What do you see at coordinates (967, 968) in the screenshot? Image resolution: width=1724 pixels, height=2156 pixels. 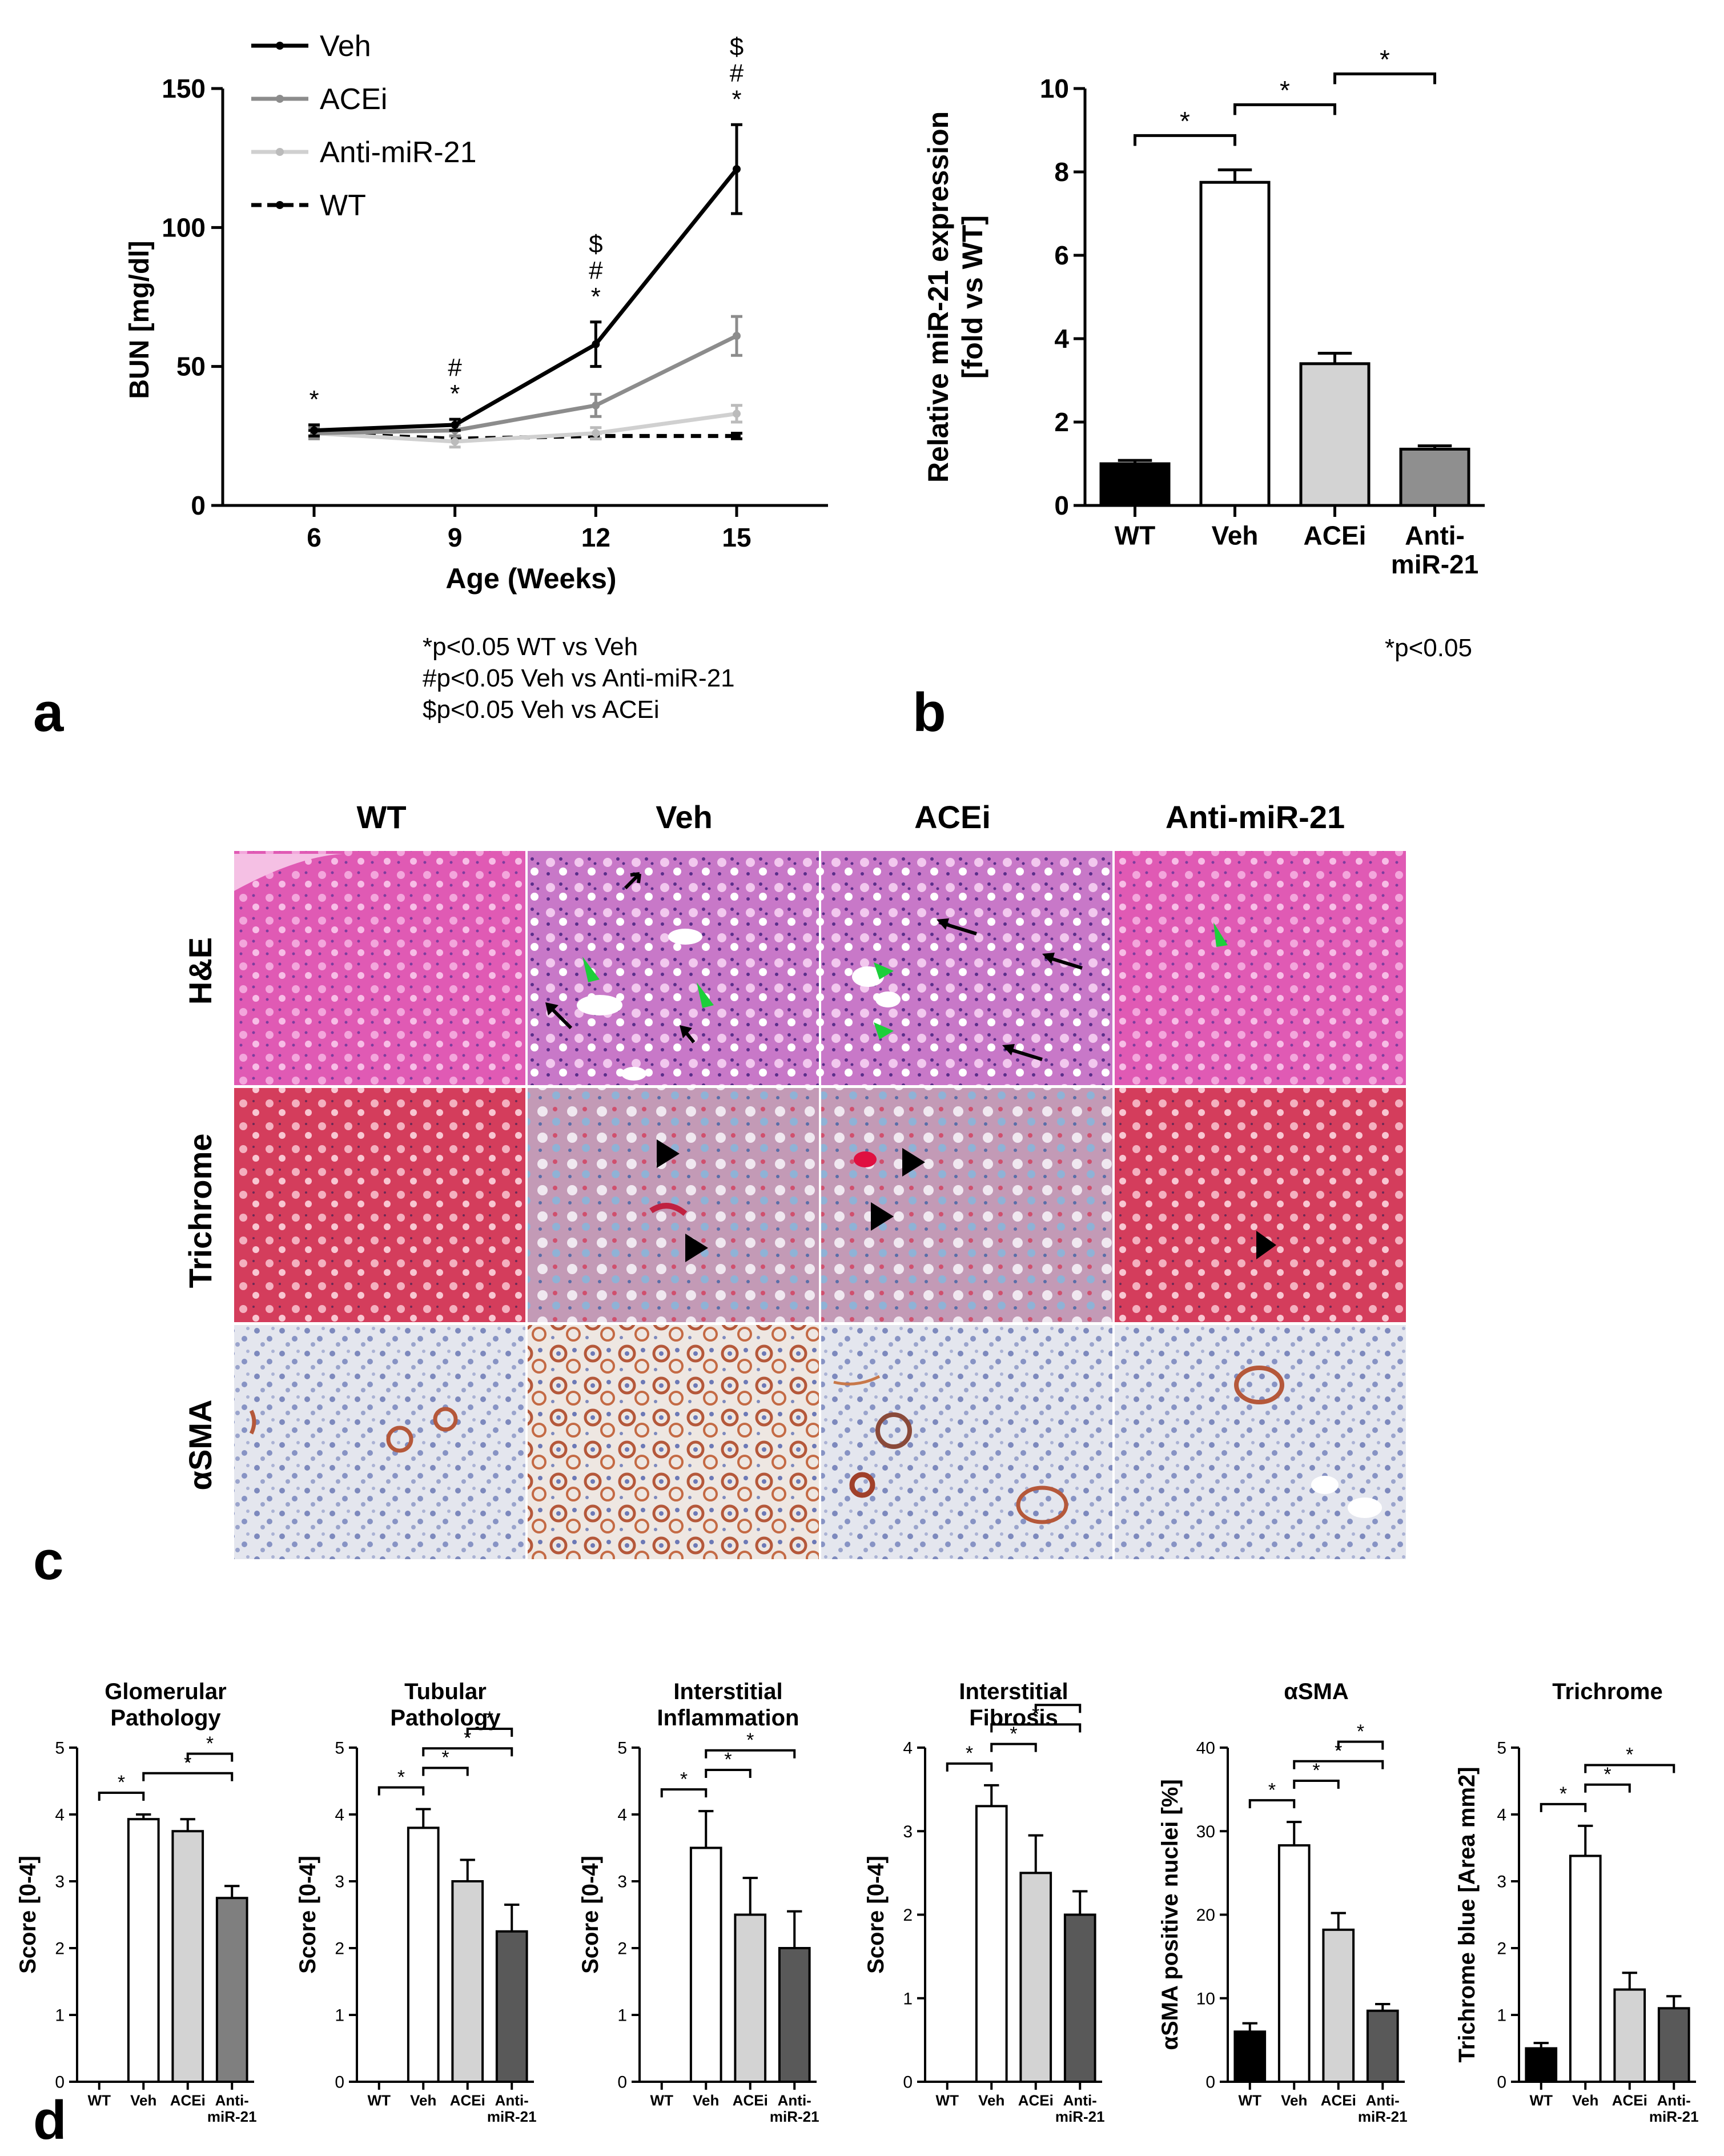 I see `micrograph-he-acei` at bounding box center [967, 968].